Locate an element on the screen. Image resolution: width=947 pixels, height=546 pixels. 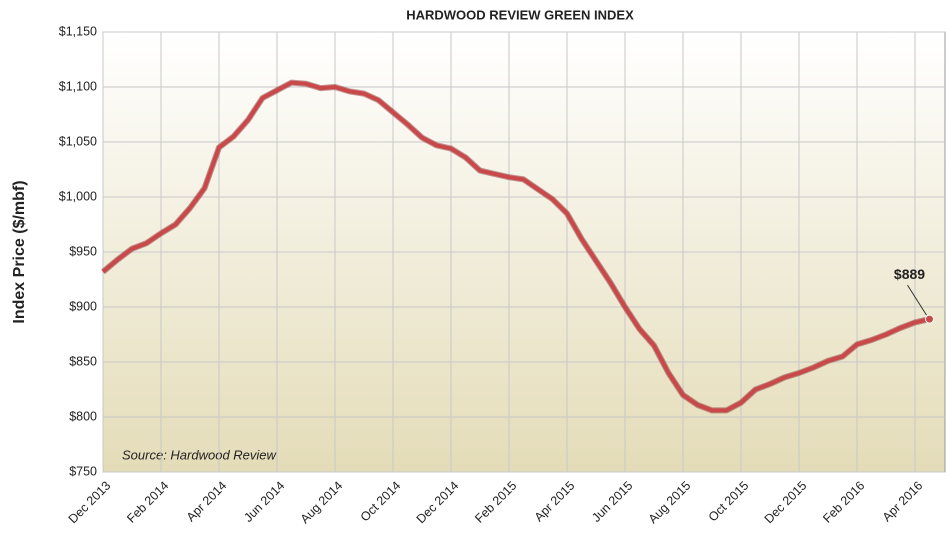
y-axis-label: Index Price ($/mbf) is located at coordinates (19, 251).